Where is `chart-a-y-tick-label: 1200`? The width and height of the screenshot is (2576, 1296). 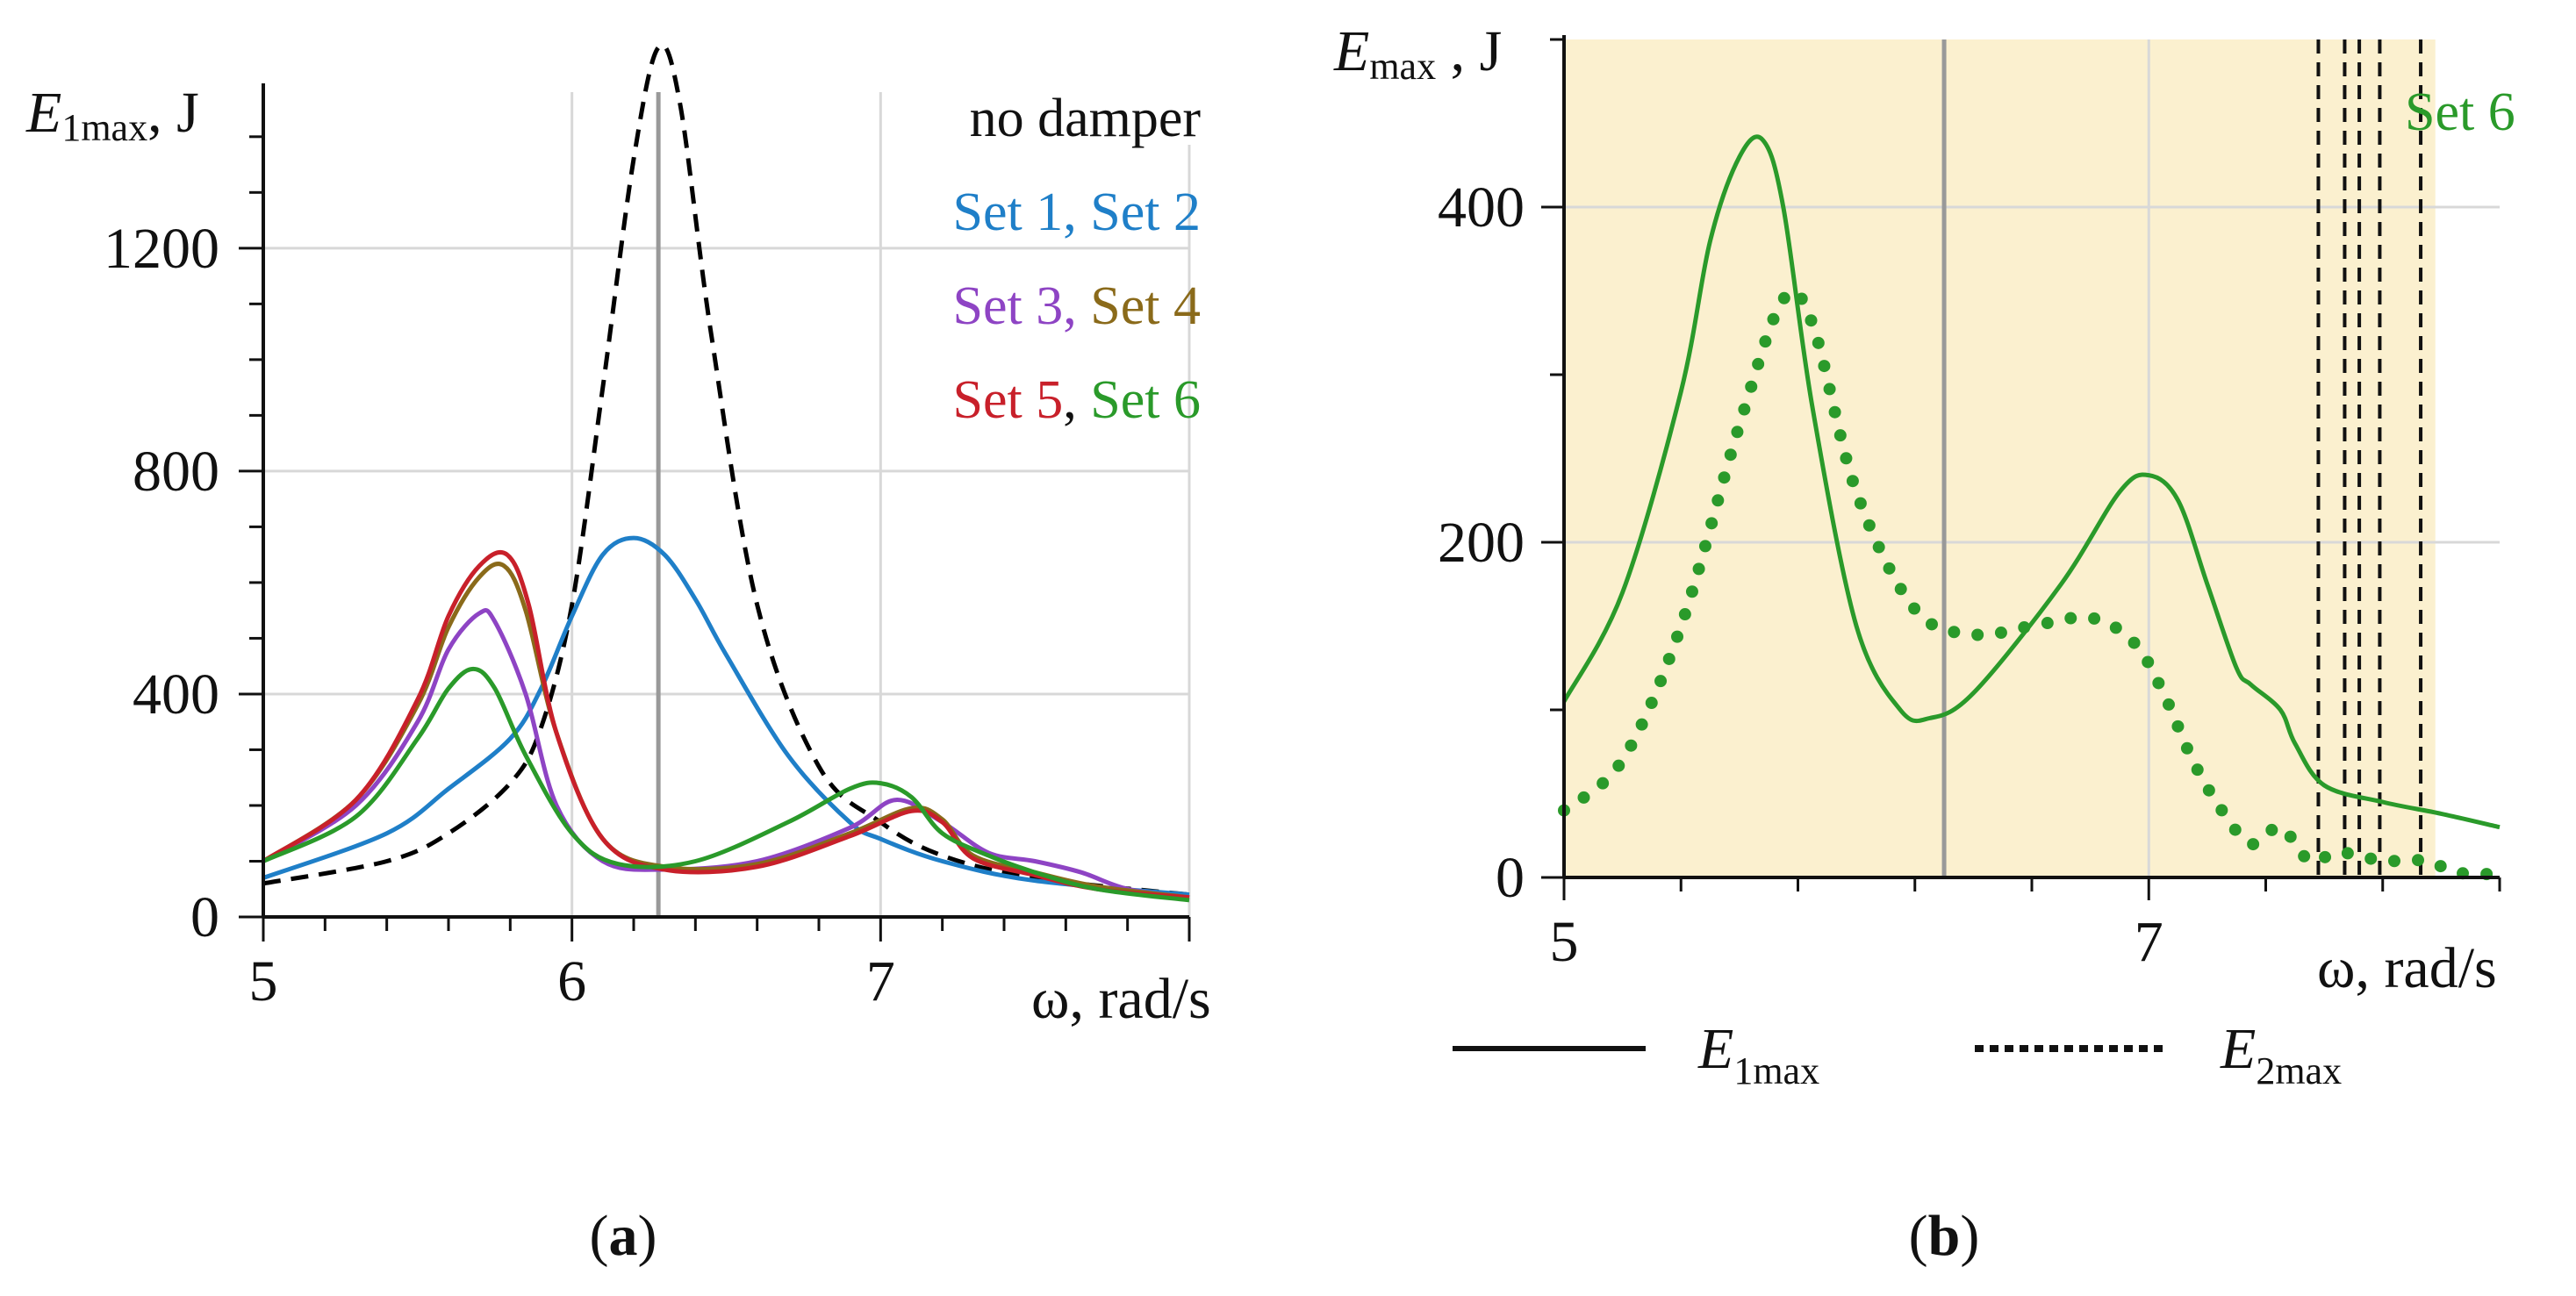 chart-a-y-tick-label: 1200 is located at coordinates (161, 249).